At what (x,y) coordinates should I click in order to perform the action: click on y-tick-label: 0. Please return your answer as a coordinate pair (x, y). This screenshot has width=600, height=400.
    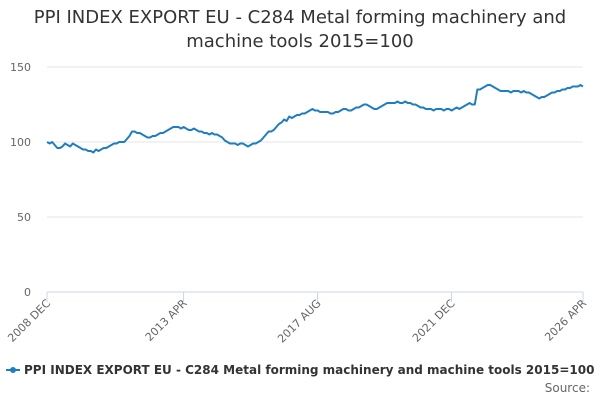
    Looking at the image, I should click on (27, 292).